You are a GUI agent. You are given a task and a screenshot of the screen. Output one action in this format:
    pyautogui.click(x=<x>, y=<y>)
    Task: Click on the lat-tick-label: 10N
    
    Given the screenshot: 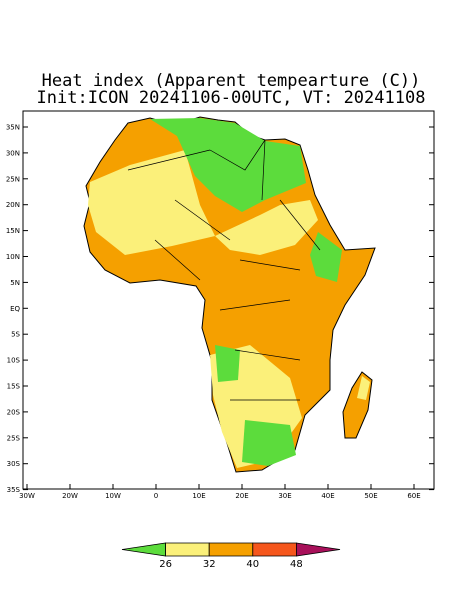 What is the action you would take?
    pyautogui.click(x=13, y=257)
    